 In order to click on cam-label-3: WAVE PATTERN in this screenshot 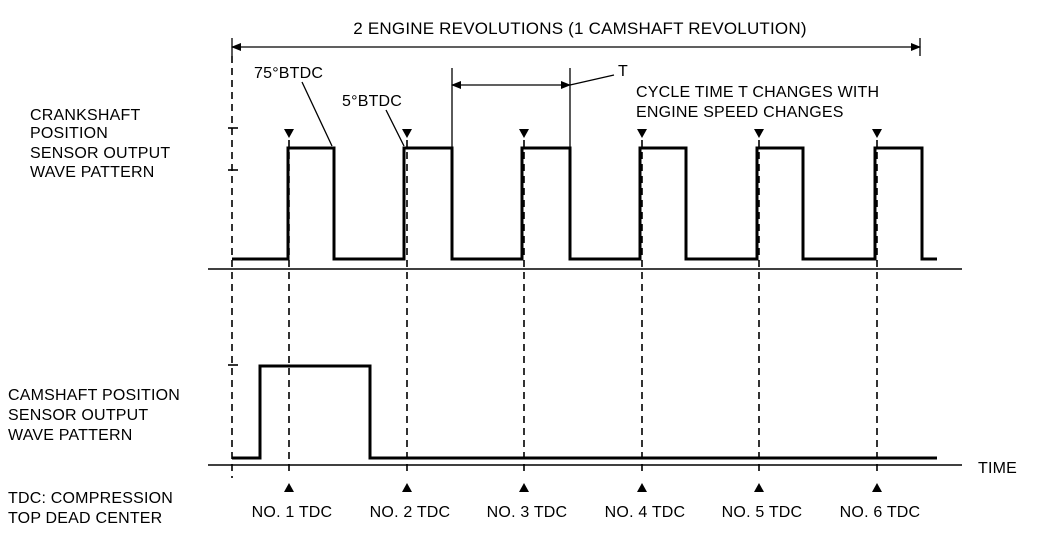, I will do `click(70, 435)`.